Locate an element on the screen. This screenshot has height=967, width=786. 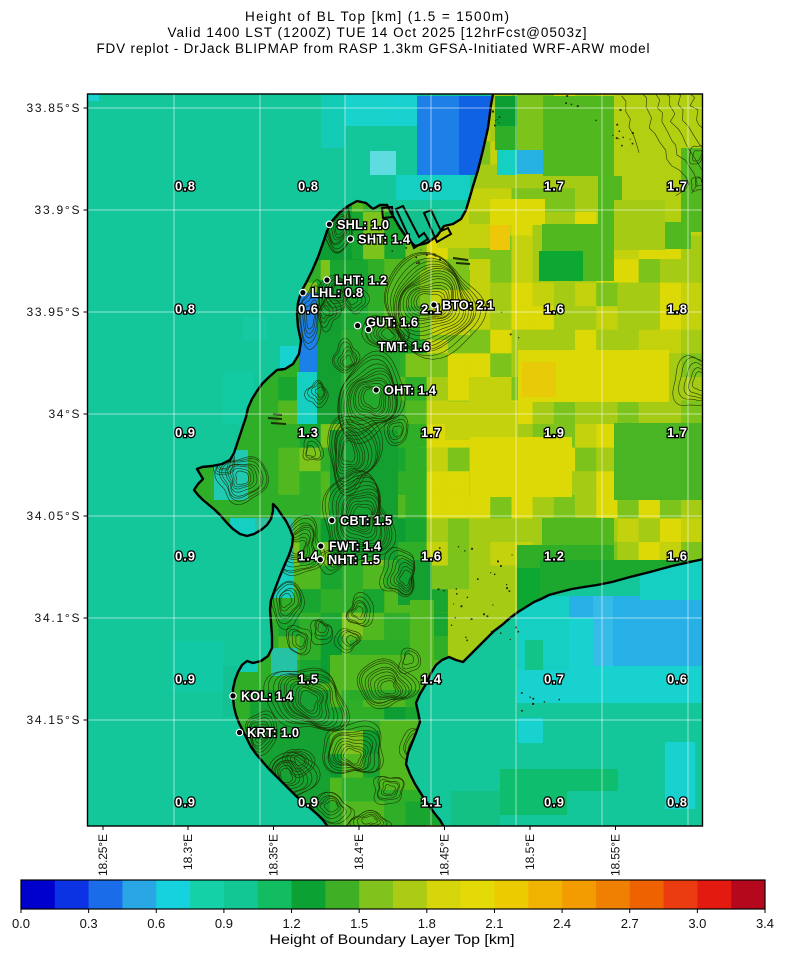
svg-text: OHT: 1.4 is located at coordinates (410, 390).